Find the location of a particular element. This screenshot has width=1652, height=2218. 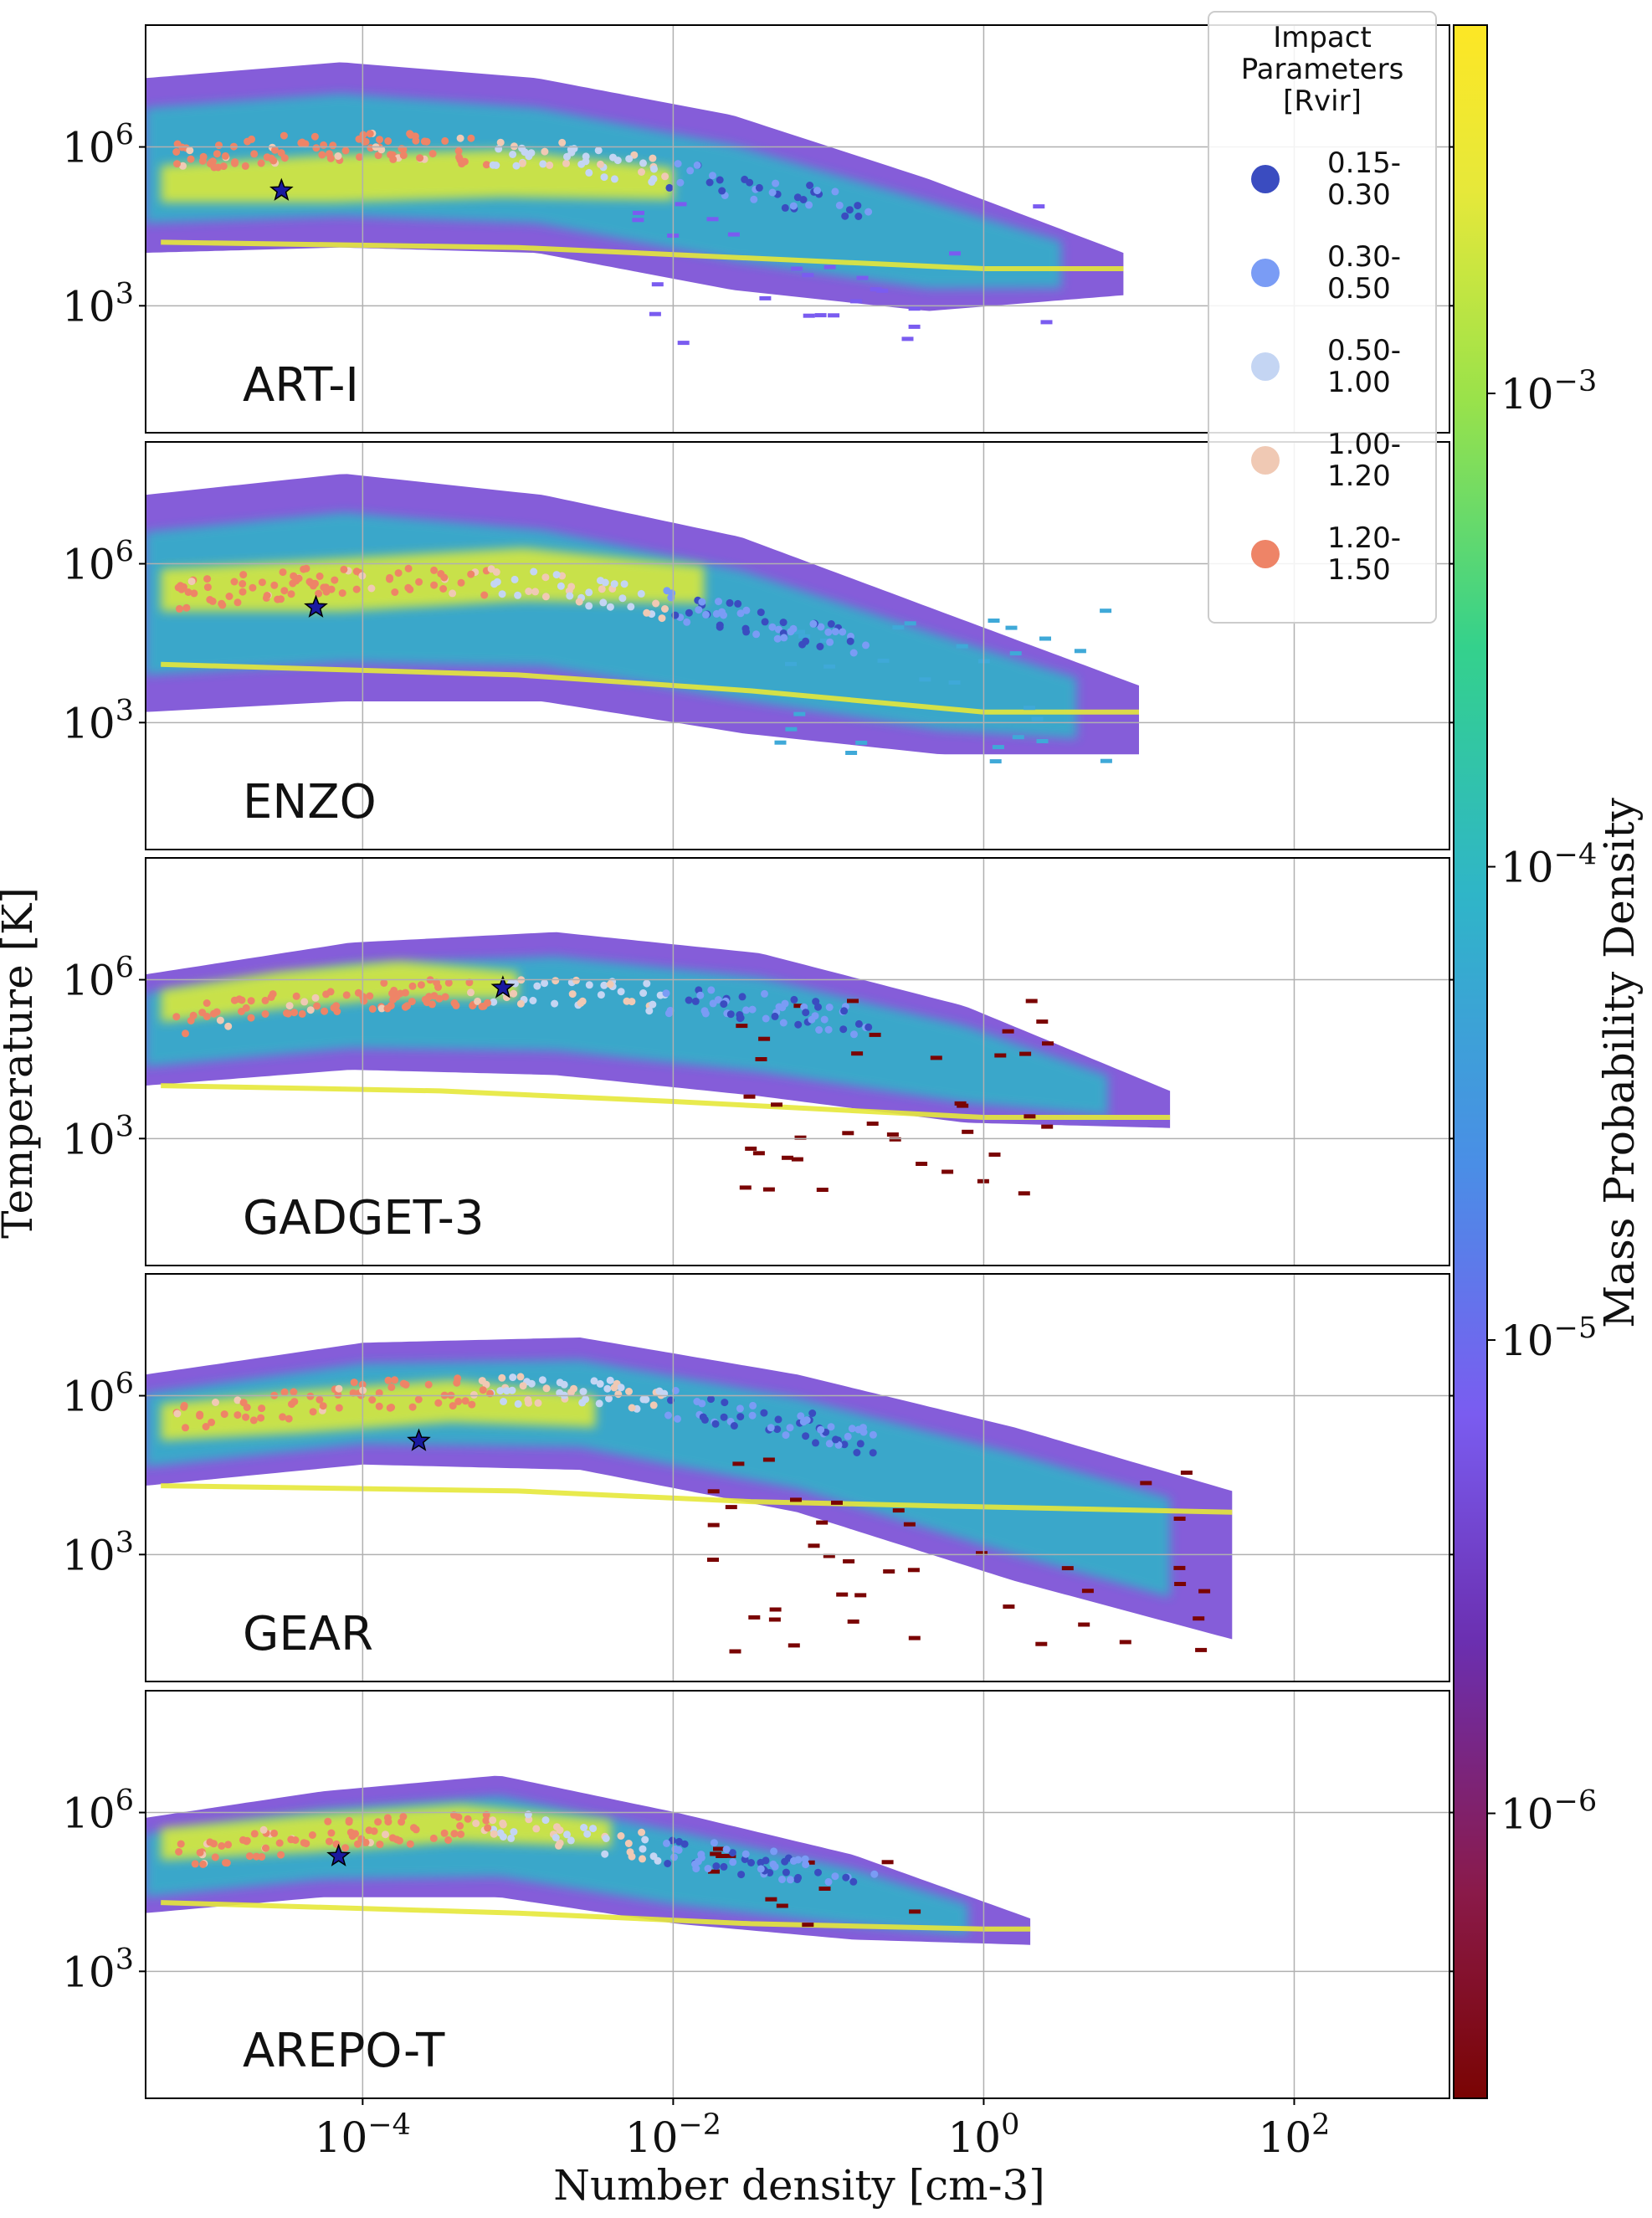

legend-marker is located at coordinates (1265, 554).